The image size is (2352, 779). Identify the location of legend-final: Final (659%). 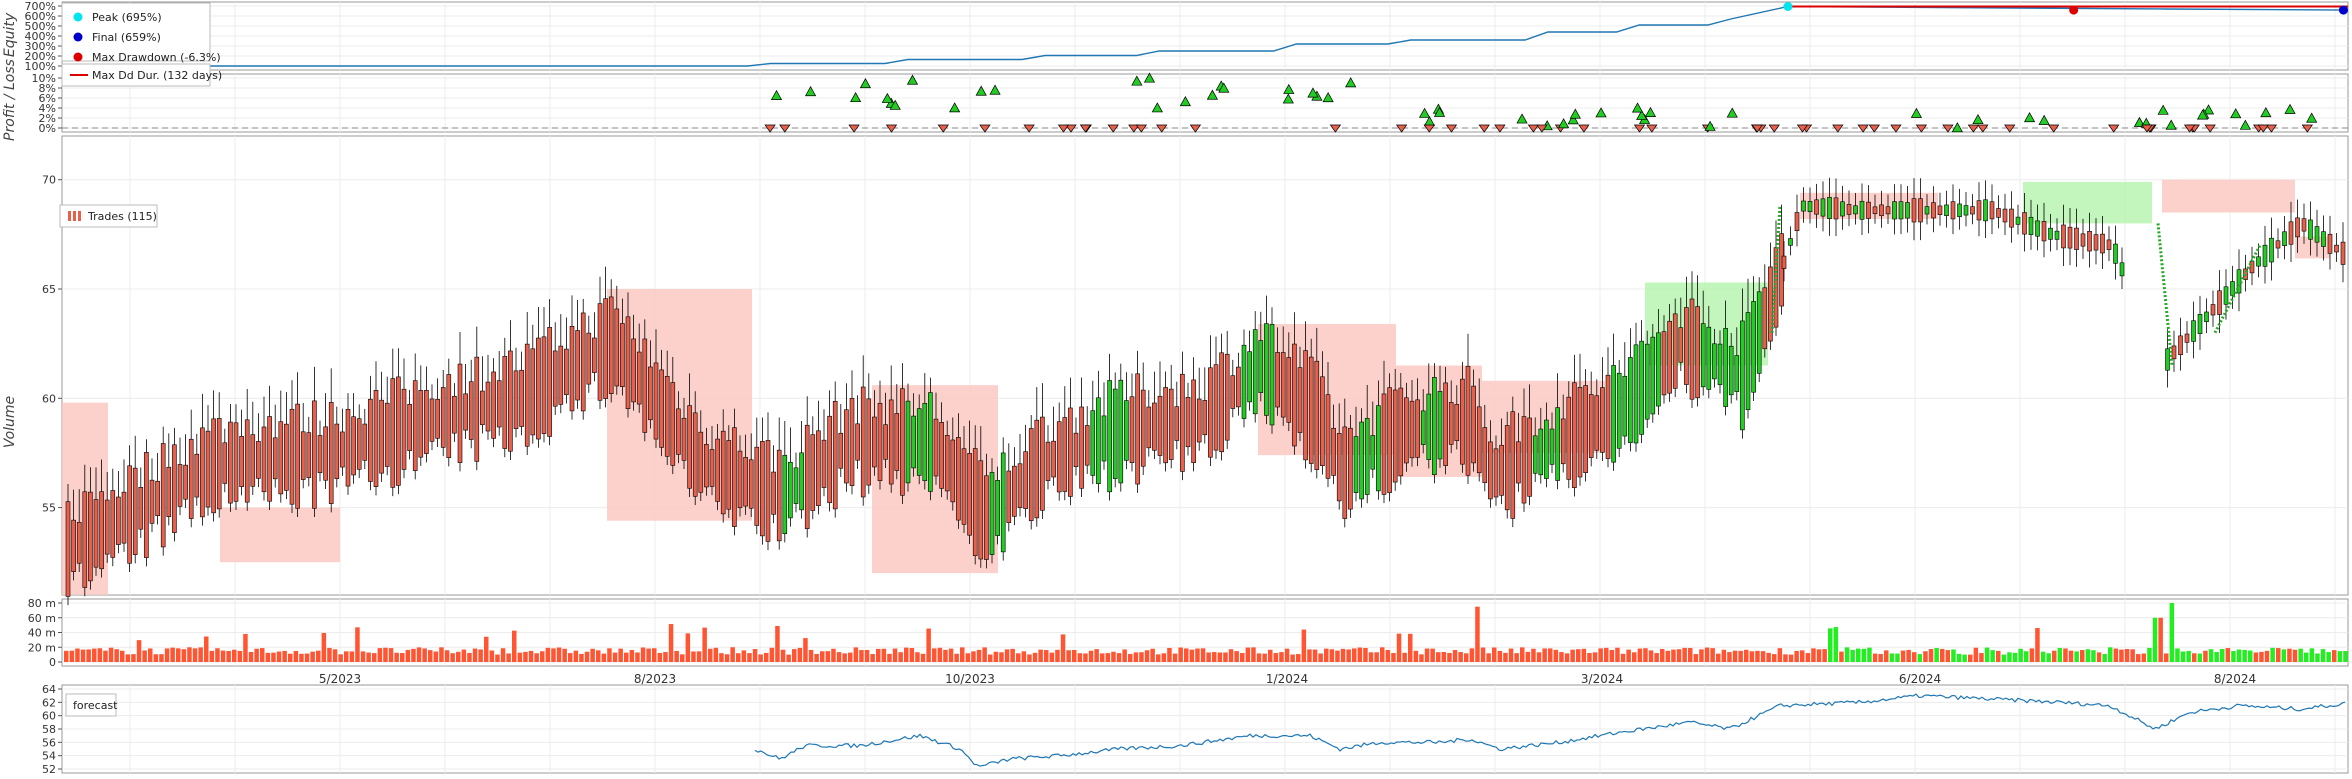
(126, 37).